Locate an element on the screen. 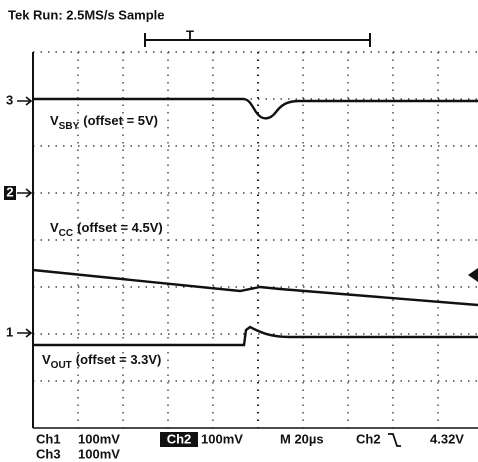  trace-label: VSBY (offset = 5V) is located at coordinates (104, 122).